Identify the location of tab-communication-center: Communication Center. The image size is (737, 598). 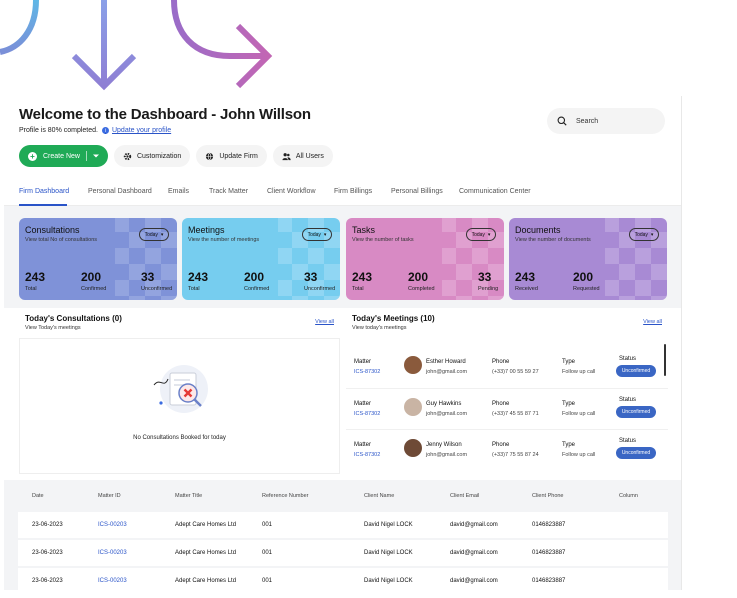
(495, 191).